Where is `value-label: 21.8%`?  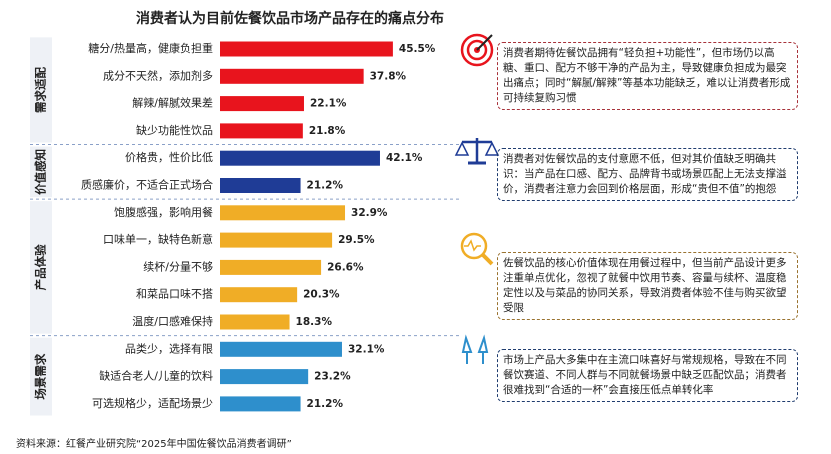 value-label: 21.8% is located at coordinates (327, 131).